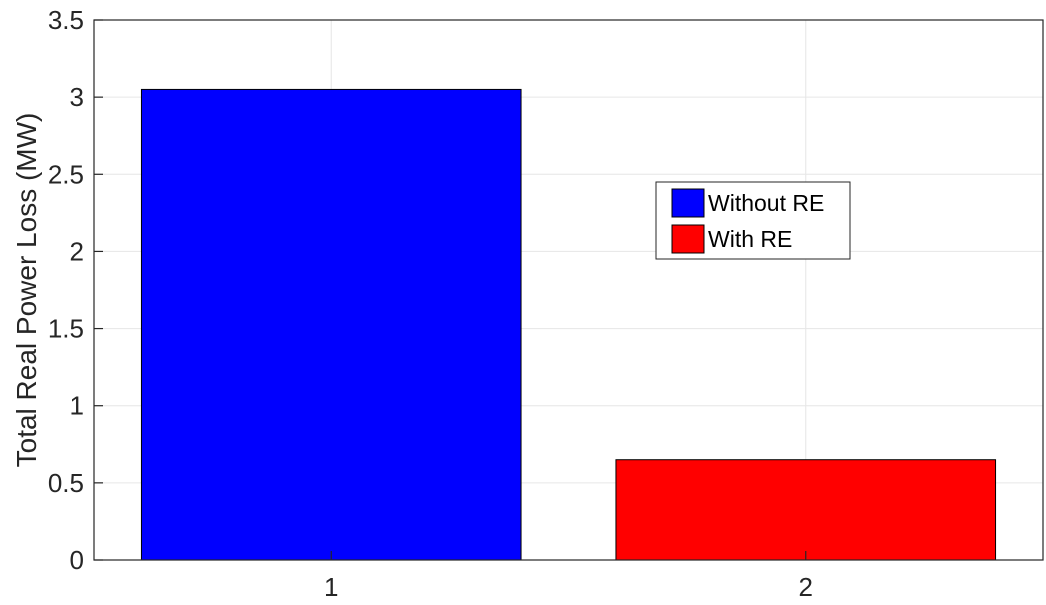  I want to click on y-tick-label: 3.5, so click(66, 20).